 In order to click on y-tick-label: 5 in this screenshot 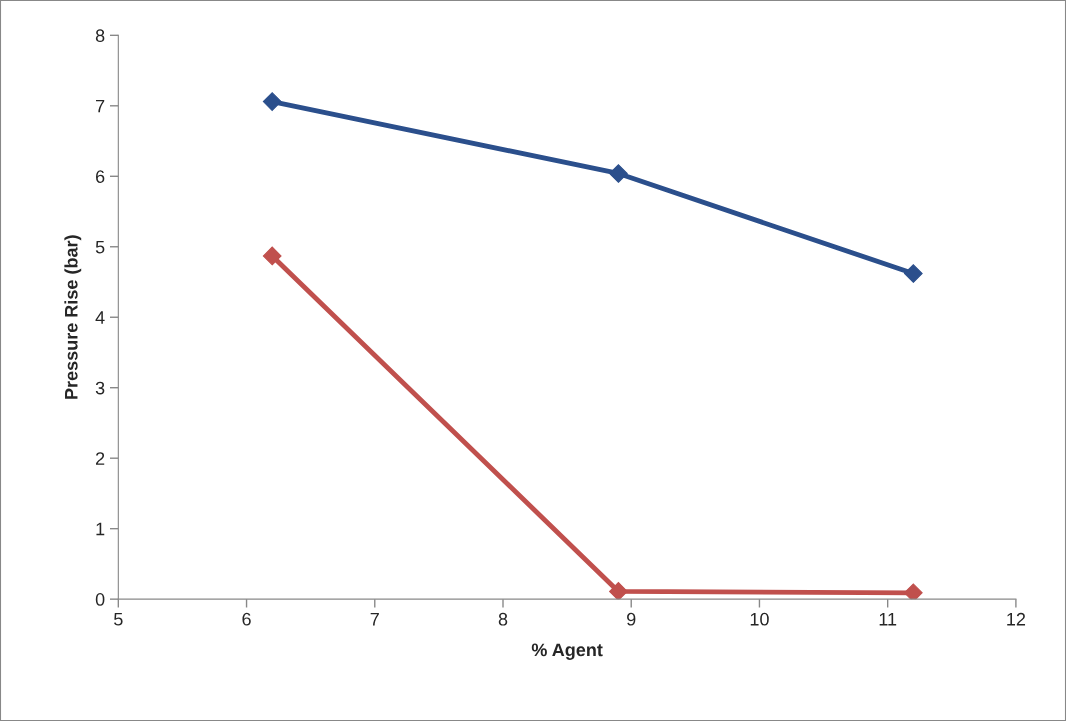, I will do `click(100, 247)`.